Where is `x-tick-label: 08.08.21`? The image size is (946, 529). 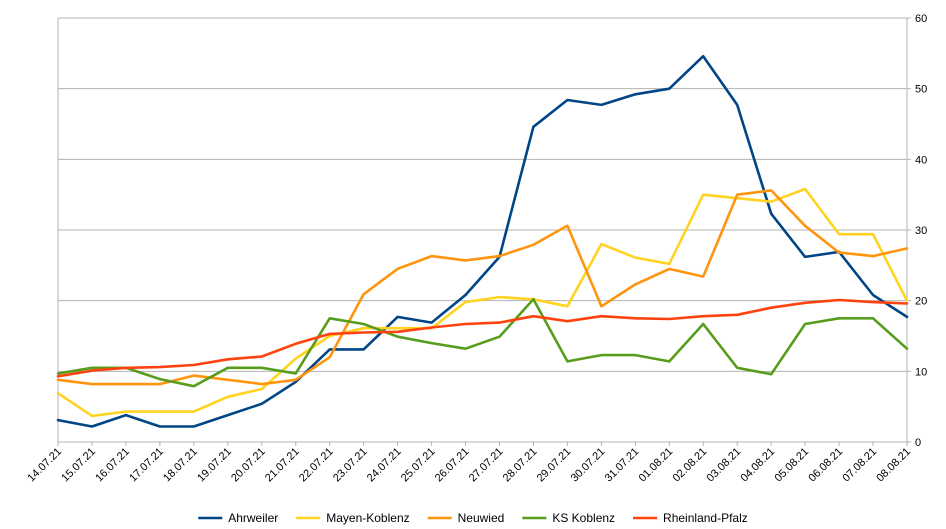 x-tick-label: 08.08.21 is located at coordinates (893, 465).